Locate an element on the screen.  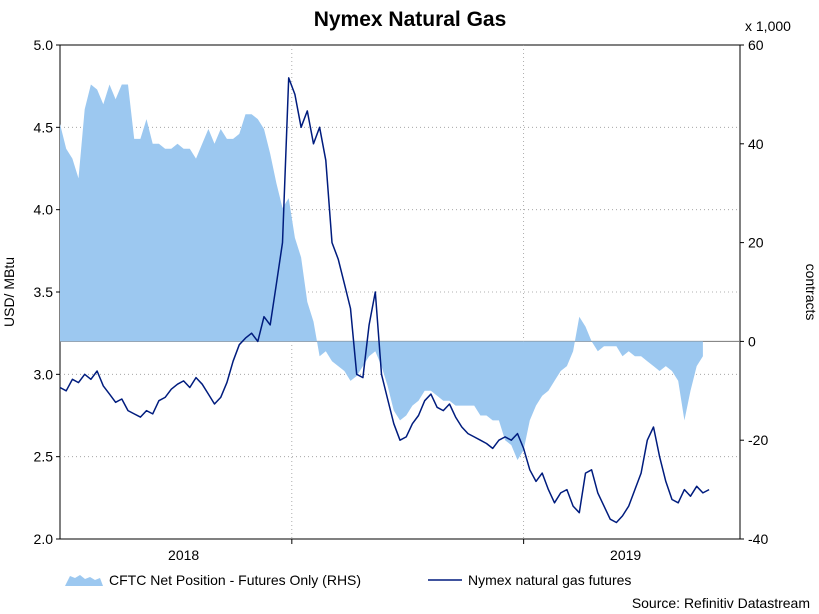
left-tick-label: 4.0 is located at coordinates (44, 210).